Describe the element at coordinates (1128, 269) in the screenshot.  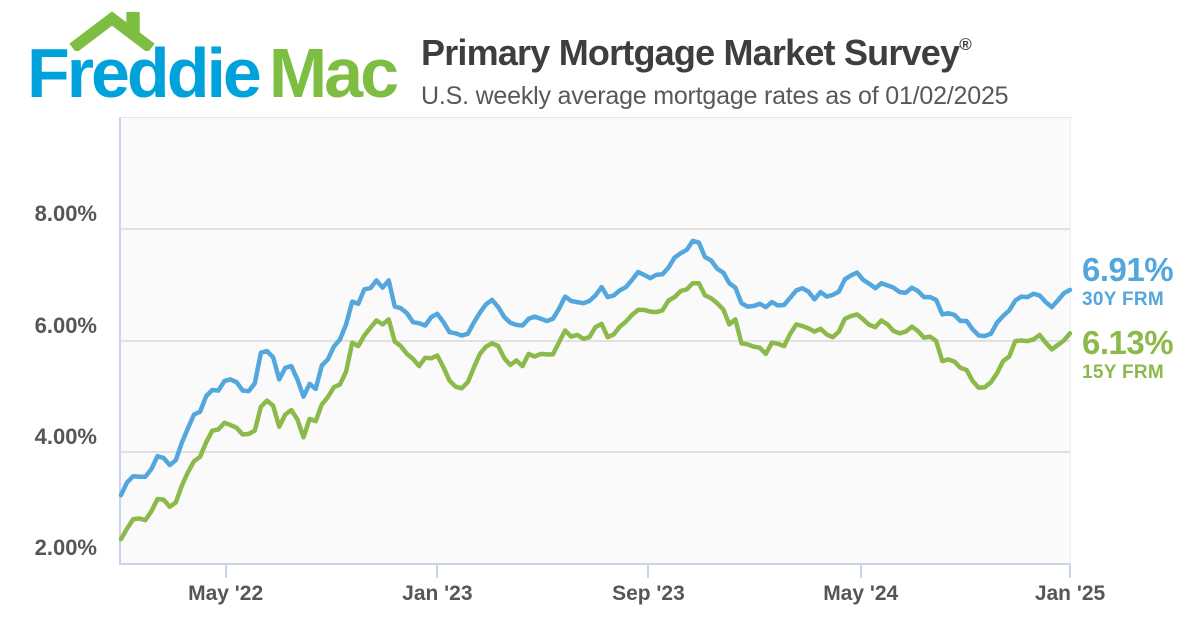
I see `rate-value-30y: 6.91%` at that location.